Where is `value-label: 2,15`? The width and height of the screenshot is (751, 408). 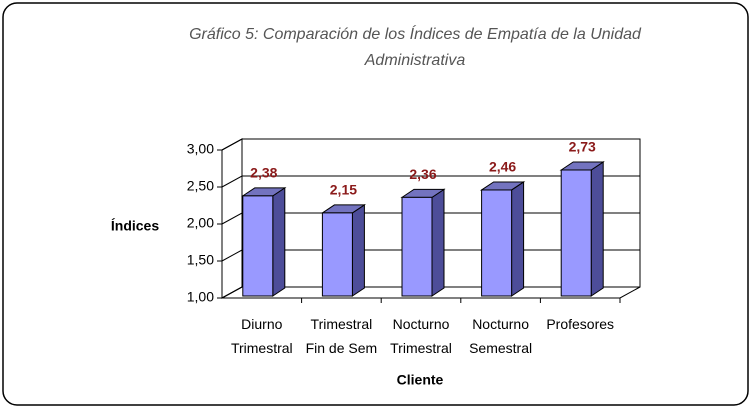
value-label: 2,15 is located at coordinates (343, 190).